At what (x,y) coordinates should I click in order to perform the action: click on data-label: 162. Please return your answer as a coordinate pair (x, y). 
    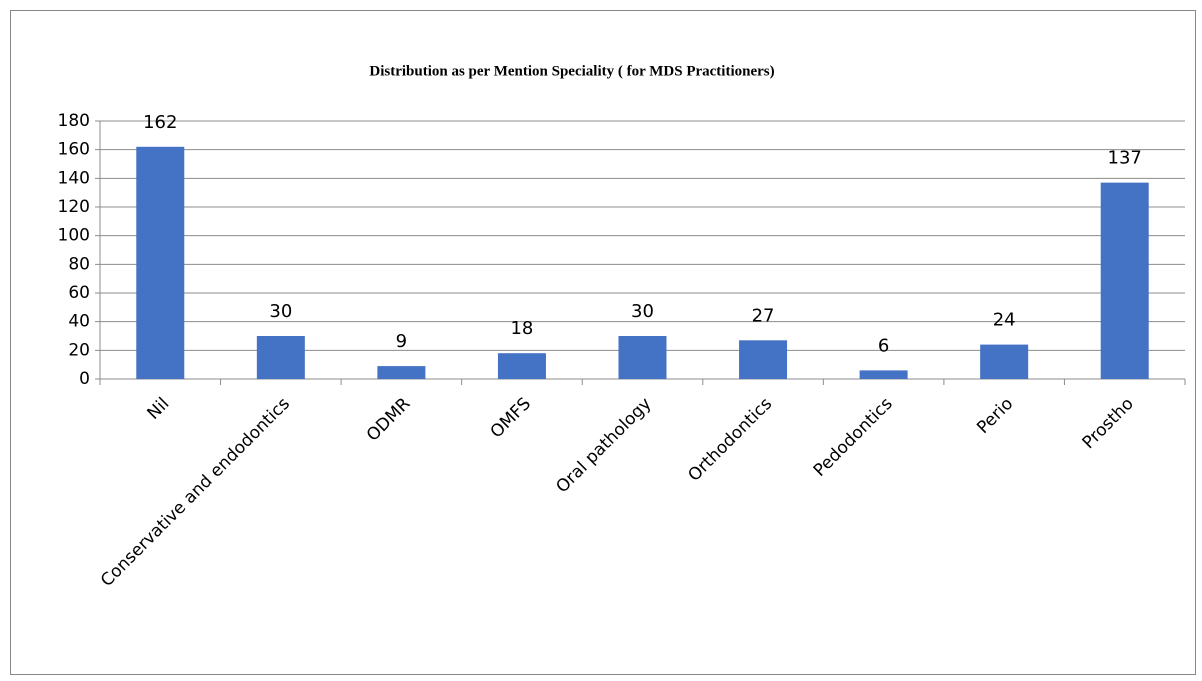
    Looking at the image, I should click on (160, 122).